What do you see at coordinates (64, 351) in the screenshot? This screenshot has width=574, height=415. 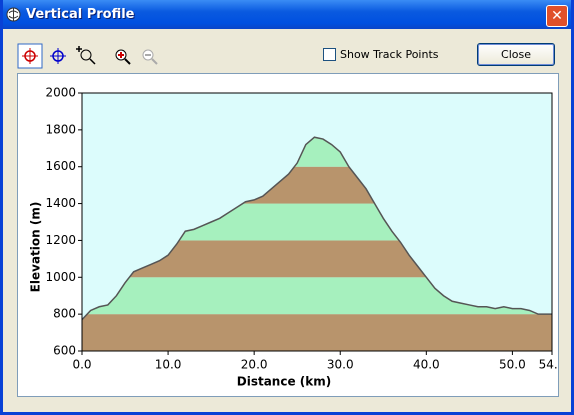 I see `y-tick-label: 600` at bounding box center [64, 351].